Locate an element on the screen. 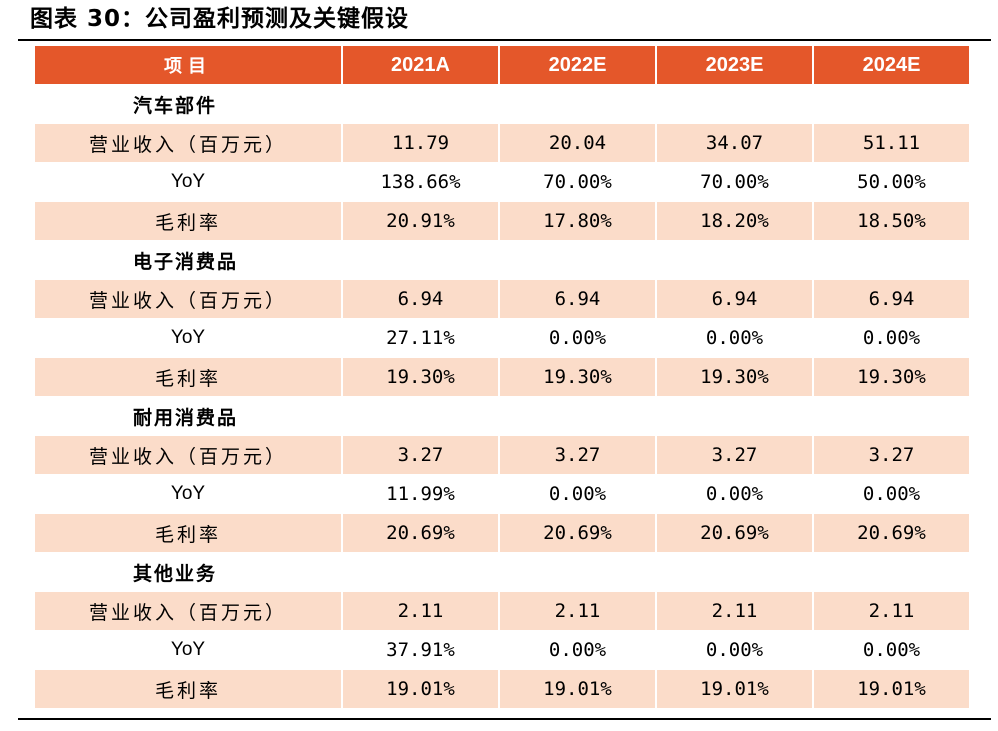 The image size is (998, 731). header-2022e: 2022E is located at coordinates (577, 65).